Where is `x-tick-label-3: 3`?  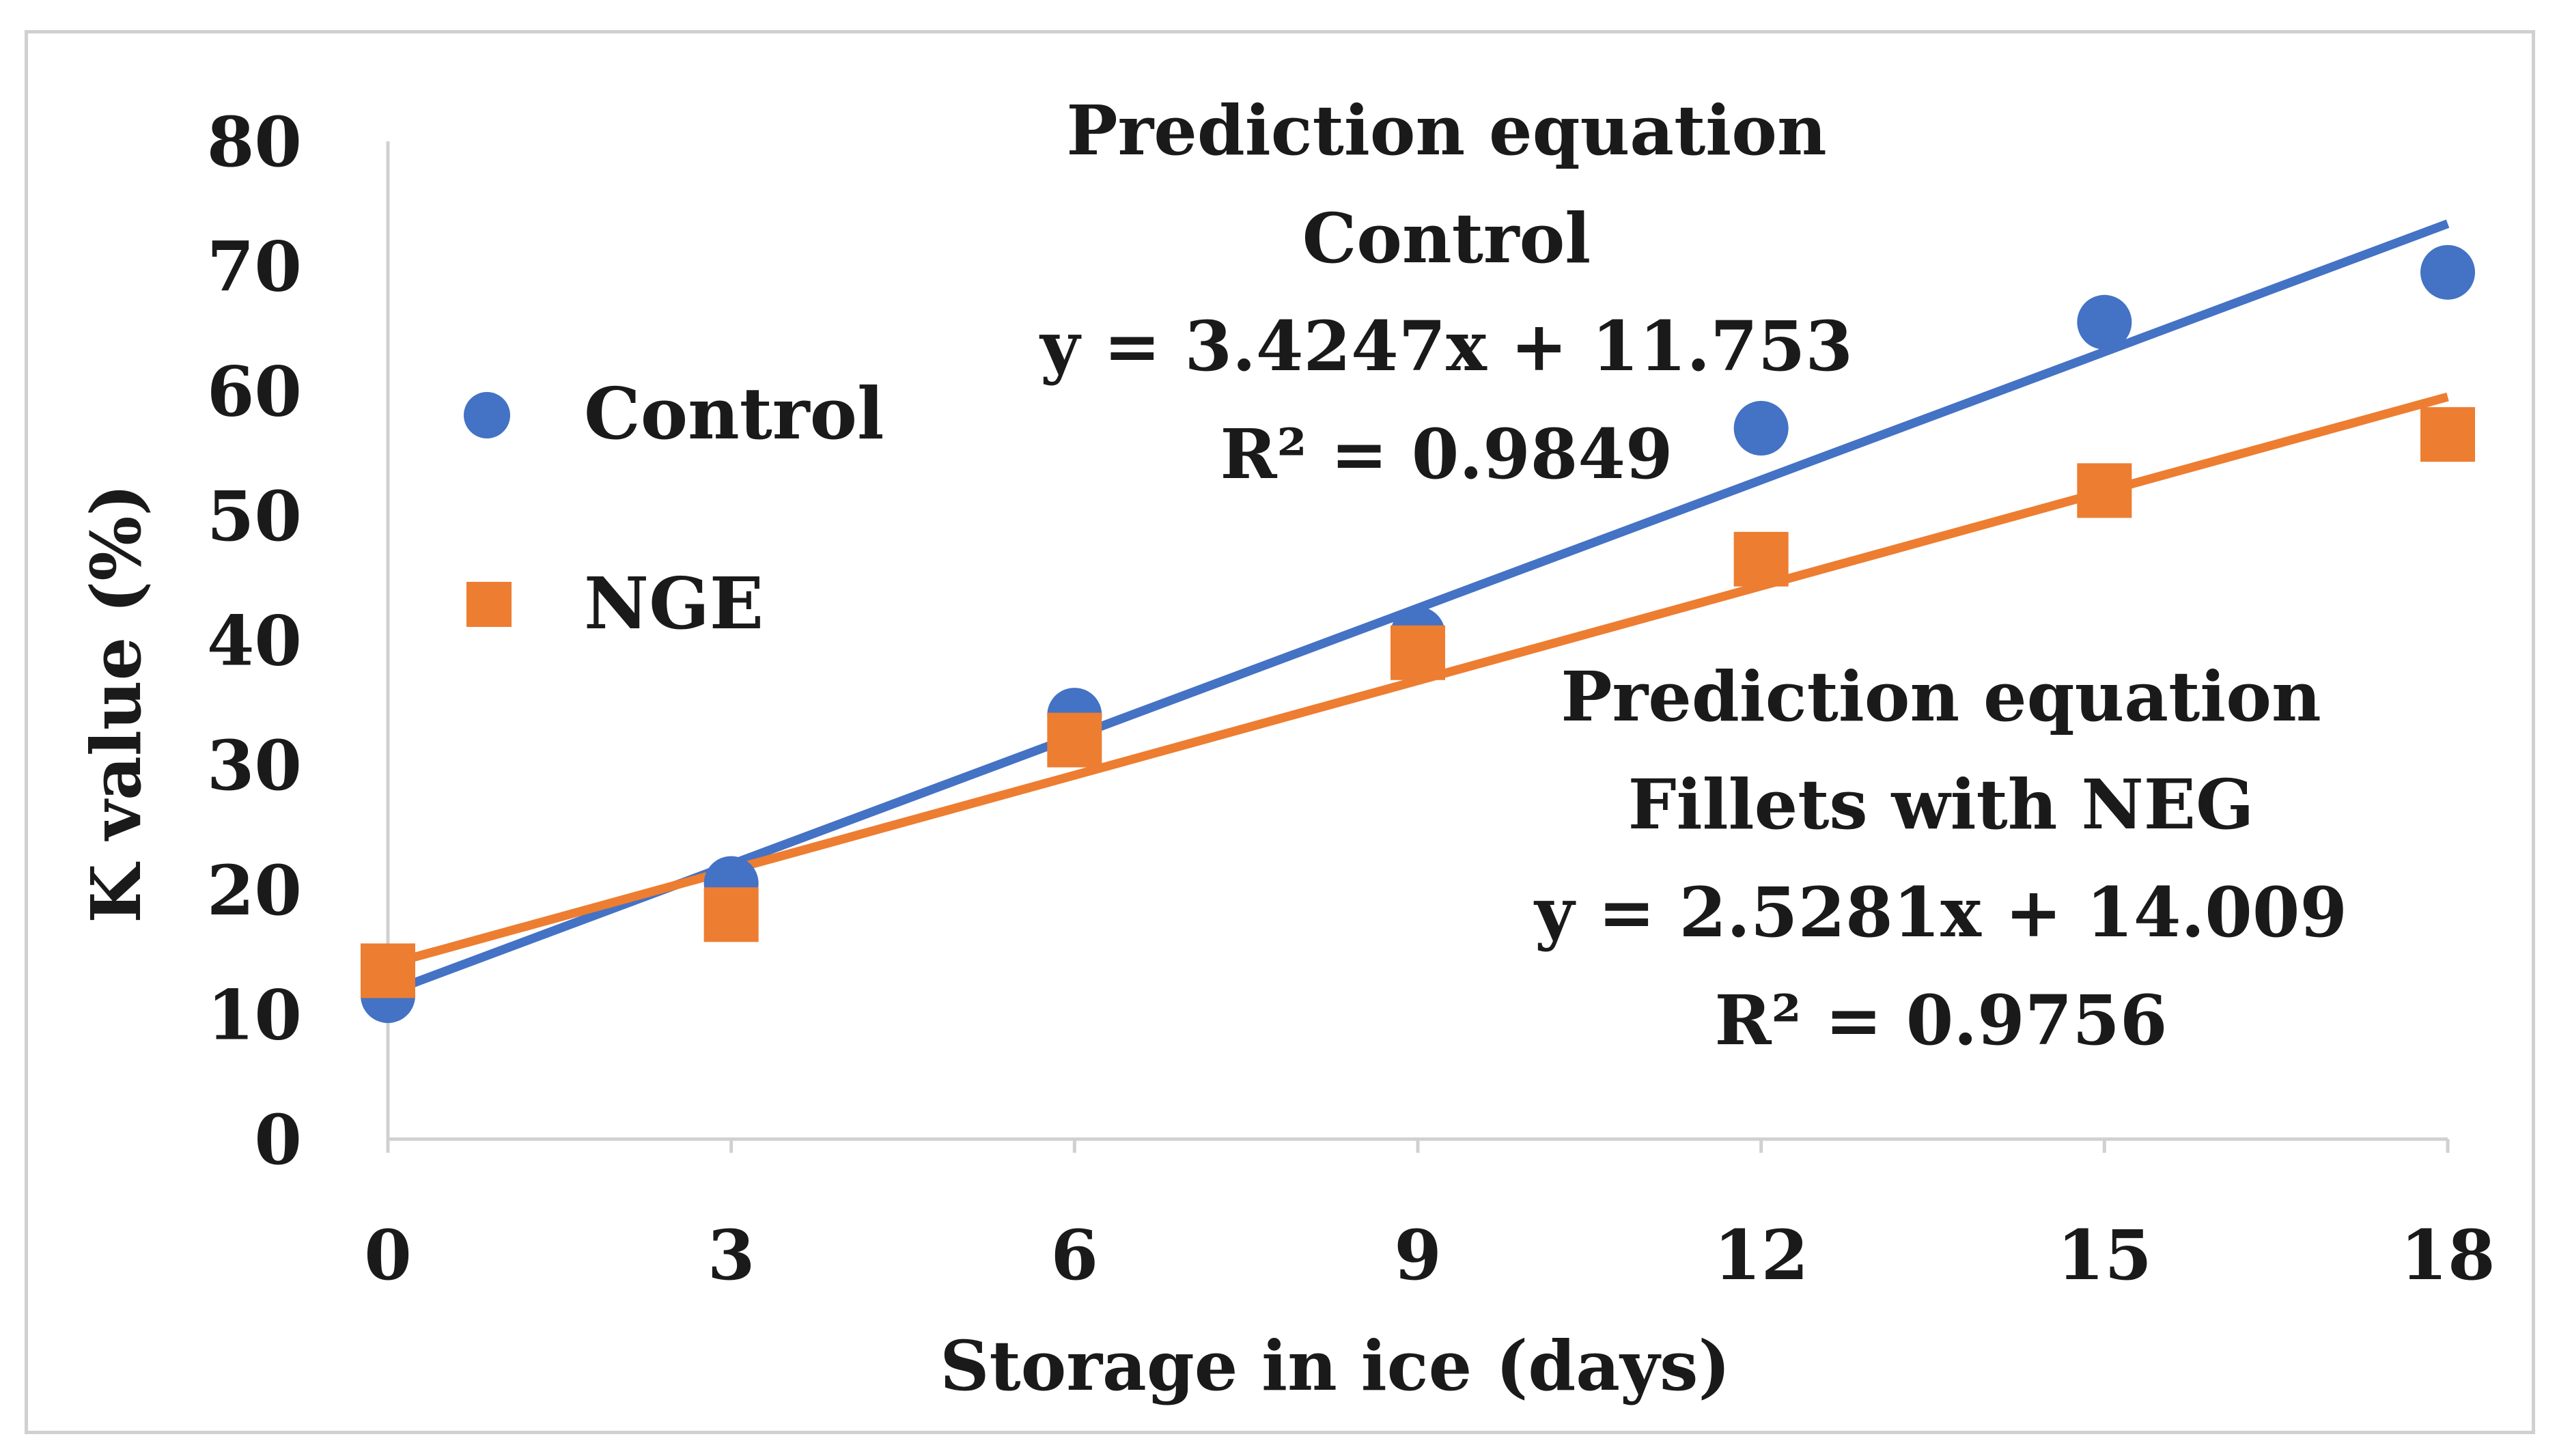
x-tick-label-3: 3 is located at coordinates (732, 1255).